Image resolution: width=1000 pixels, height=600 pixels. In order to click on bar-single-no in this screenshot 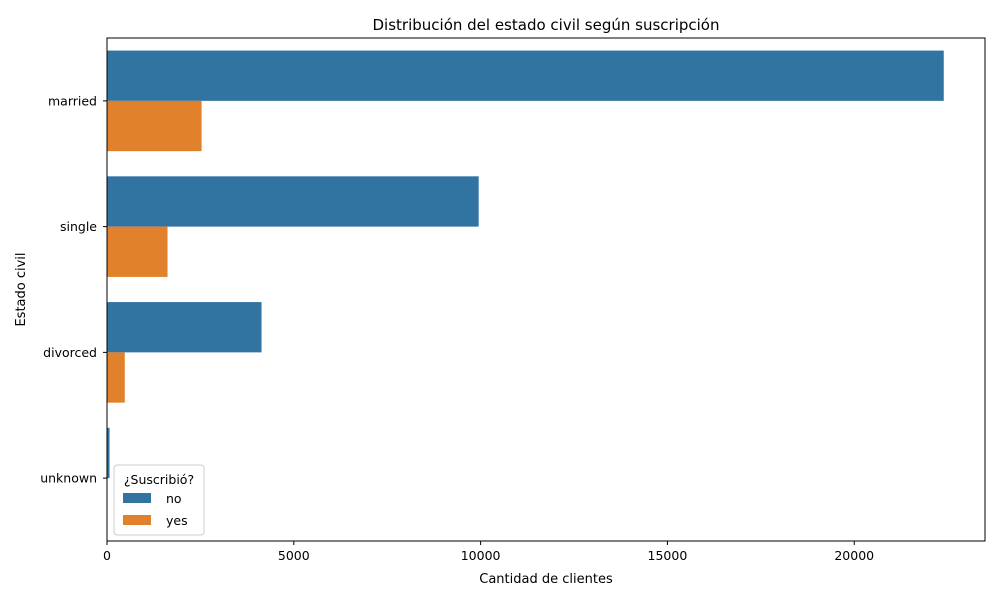, I will do `click(293, 201)`.